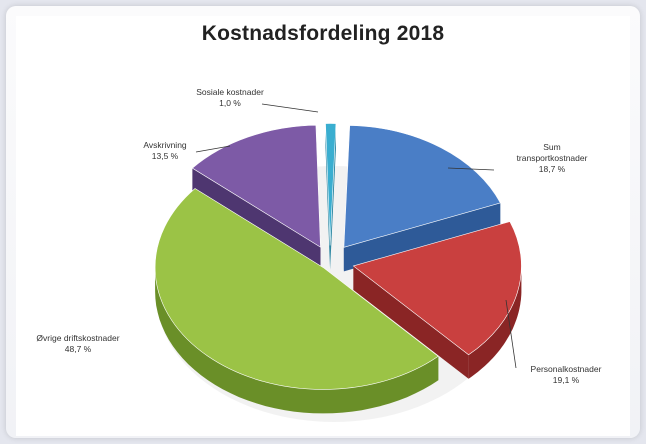 This screenshot has height=444, width=646. Describe the element at coordinates (552, 158) in the screenshot. I see `slice-label: Sum transportkostnader 18,7 %` at that location.